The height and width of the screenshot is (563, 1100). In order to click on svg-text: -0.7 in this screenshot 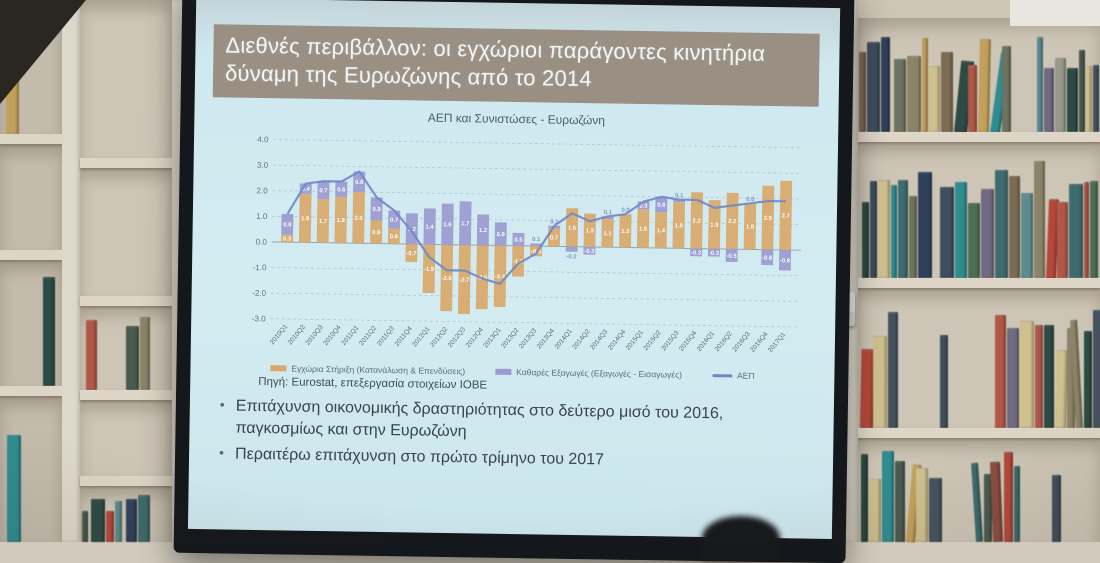, I will do `click(411, 254)`.